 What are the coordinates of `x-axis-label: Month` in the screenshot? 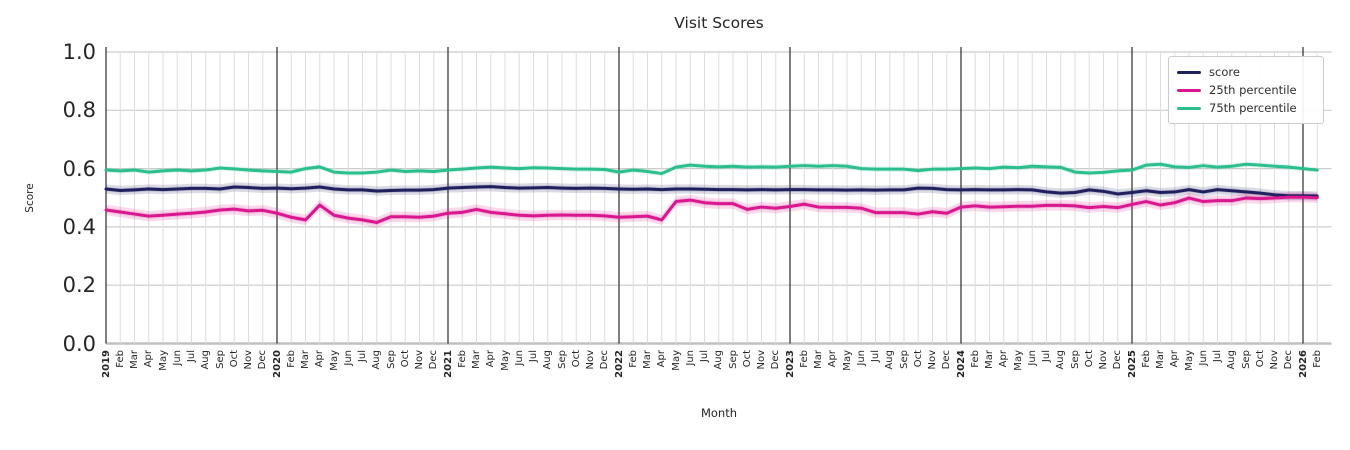 It's located at (719, 413).